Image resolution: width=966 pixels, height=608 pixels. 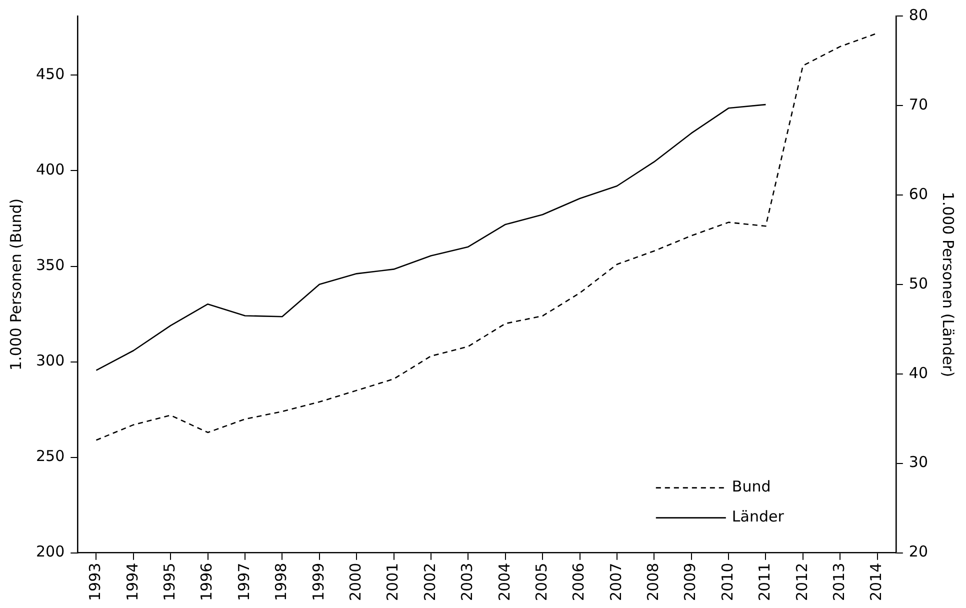 What do you see at coordinates (355, 582) in the screenshot?
I see `x-tick-label: 2000` at bounding box center [355, 582].